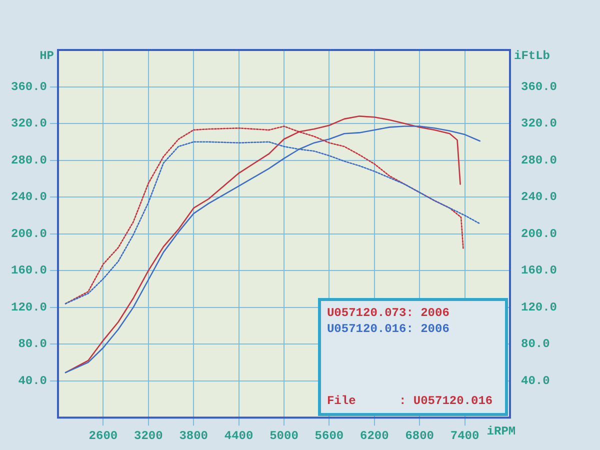 The width and height of the screenshot is (600, 450). What do you see at coordinates (465, 435) in the screenshot?
I see `x-tick-label: 7400` at bounding box center [465, 435].